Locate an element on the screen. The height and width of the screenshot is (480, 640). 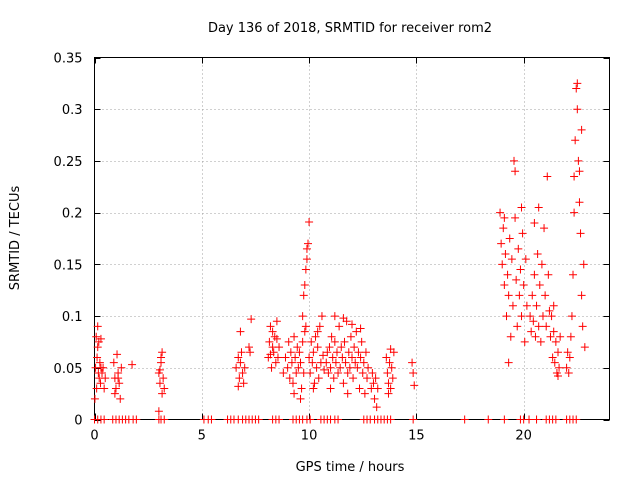
x-axis-title: GPS time / hours is located at coordinates (350, 467).